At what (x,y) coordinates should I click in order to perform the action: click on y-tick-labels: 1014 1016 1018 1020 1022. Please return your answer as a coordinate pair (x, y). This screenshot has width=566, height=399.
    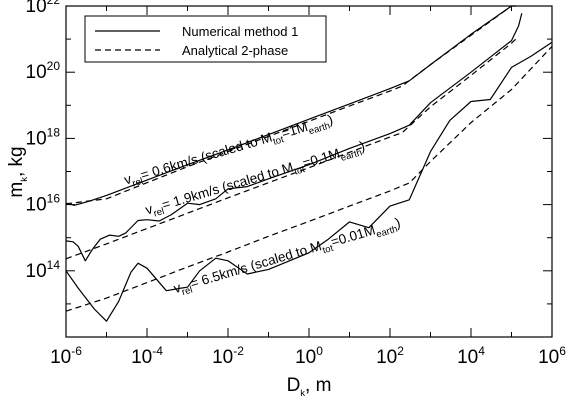
    Looking at the image, I should click on (43, 141).